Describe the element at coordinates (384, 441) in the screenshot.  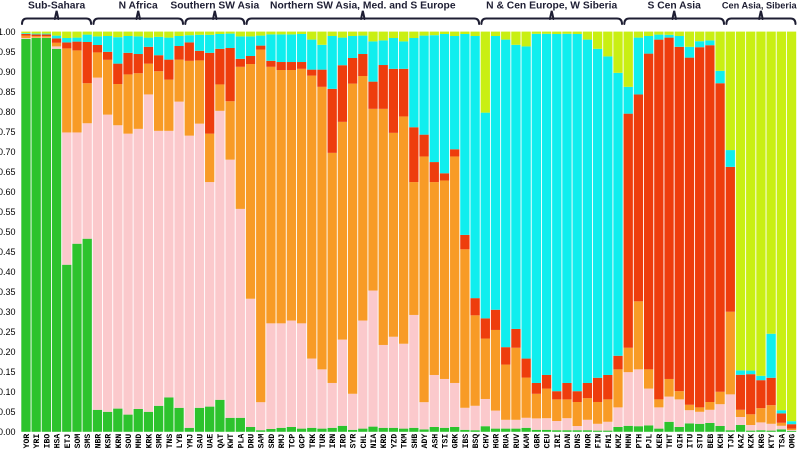
I see `svg-text: KRD` at that location.